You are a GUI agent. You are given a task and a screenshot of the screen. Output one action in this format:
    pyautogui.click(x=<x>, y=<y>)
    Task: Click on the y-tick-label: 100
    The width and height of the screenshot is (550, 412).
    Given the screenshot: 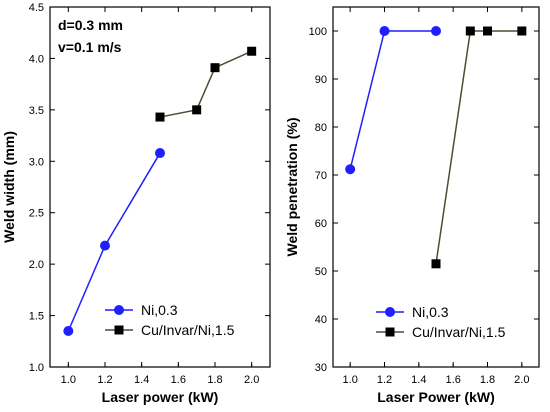 What is the action you would take?
    pyautogui.click(x=318, y=32)
    